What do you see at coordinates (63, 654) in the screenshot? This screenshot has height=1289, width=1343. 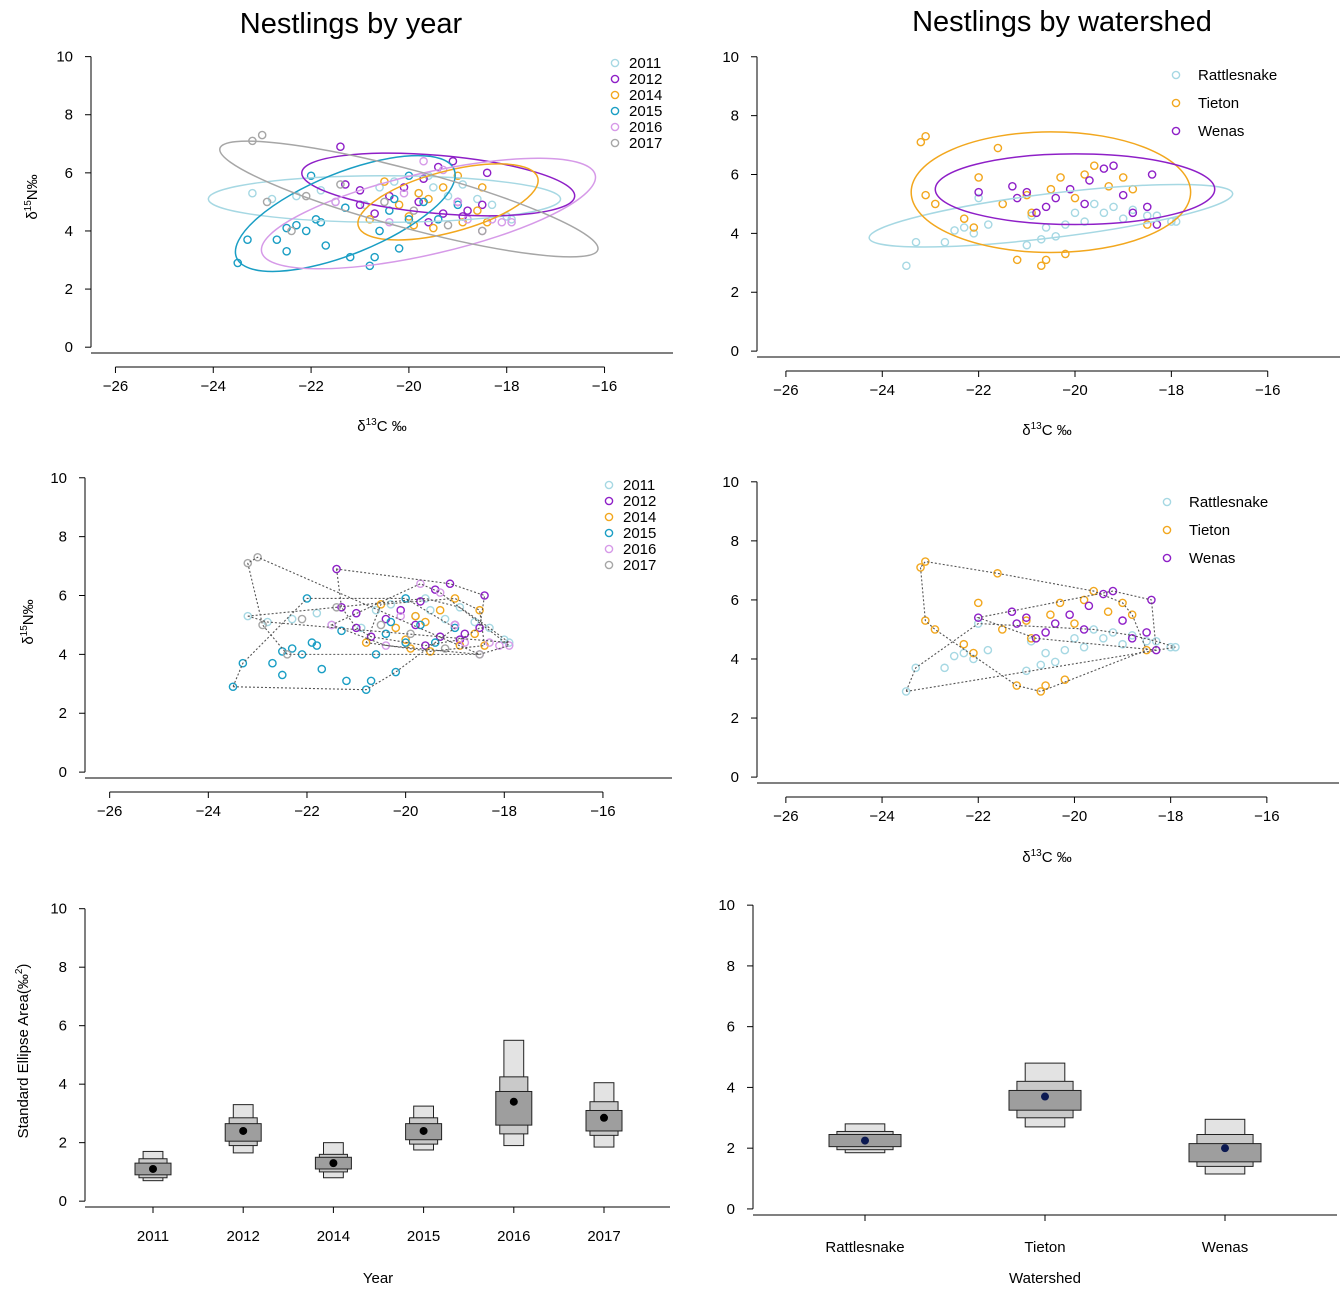 I see `year-hulls-y-tick-label: 4` at bounding box center [63, 654].